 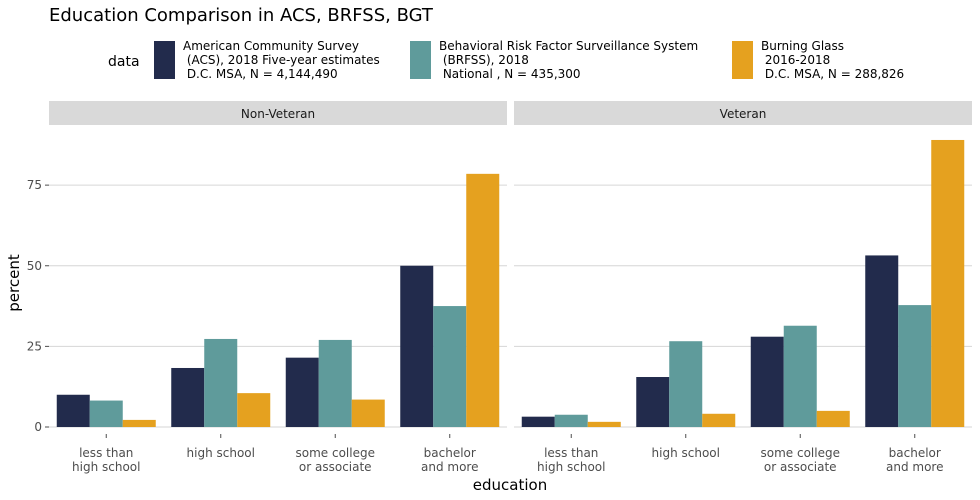 What do you see at coordinates (260, 74) in the screenshot?
I see `legend-label-line: D.C. MSA, N = 4,144,490` at bounding box center [260, 74].